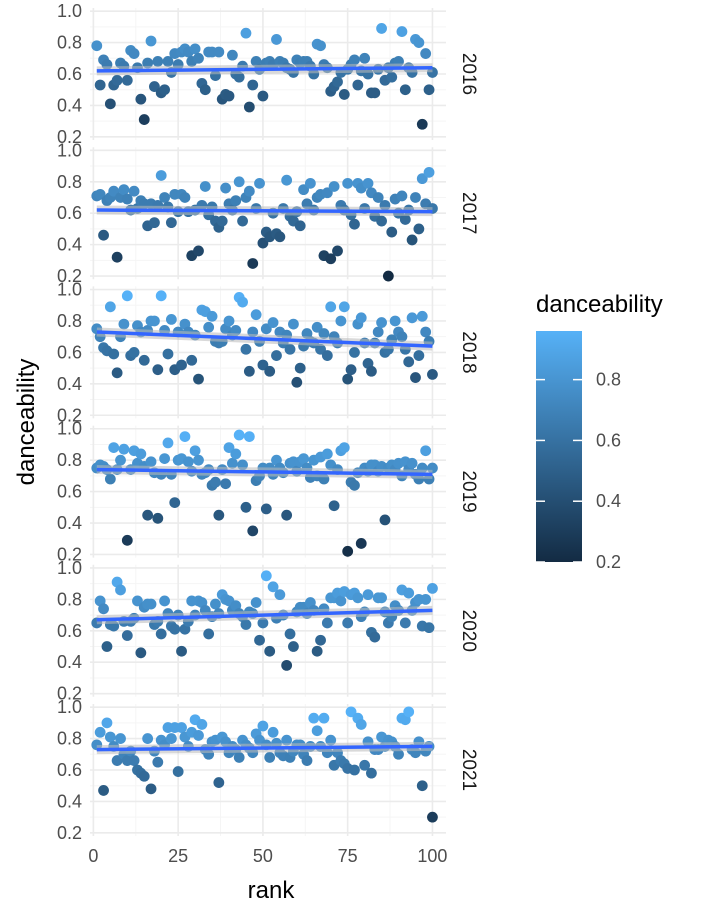  Describe the element at coordinates (468, 74) in the screenshot. I see `facet-strip-label: 2016` at that location.